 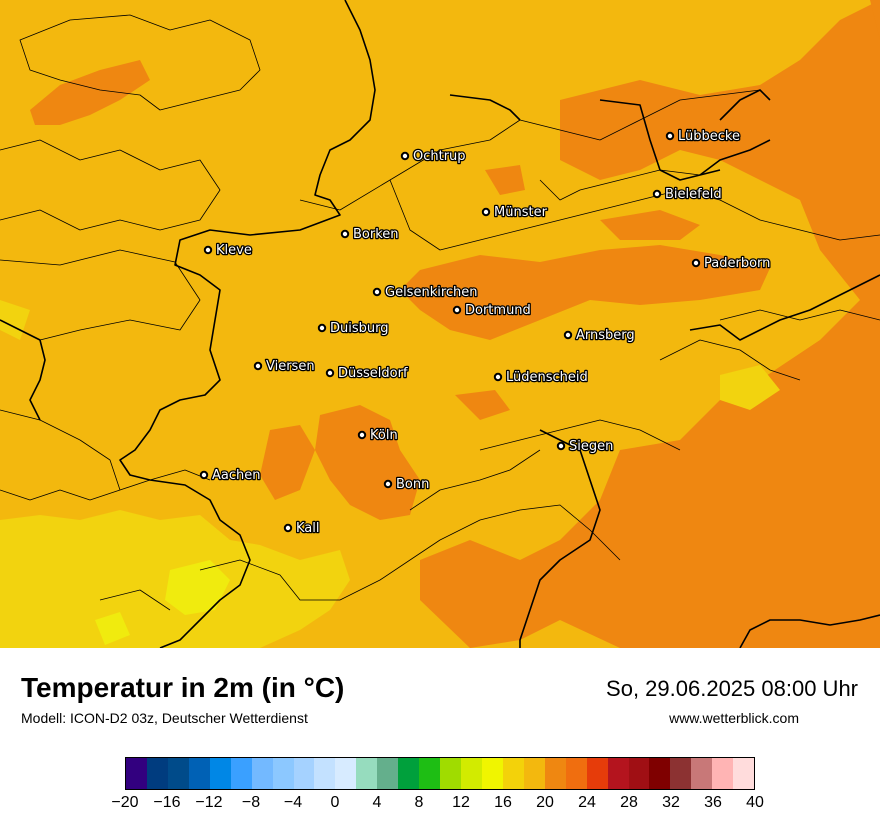 I want to click on city-marker: Aachen, so click(x=230, y=475).